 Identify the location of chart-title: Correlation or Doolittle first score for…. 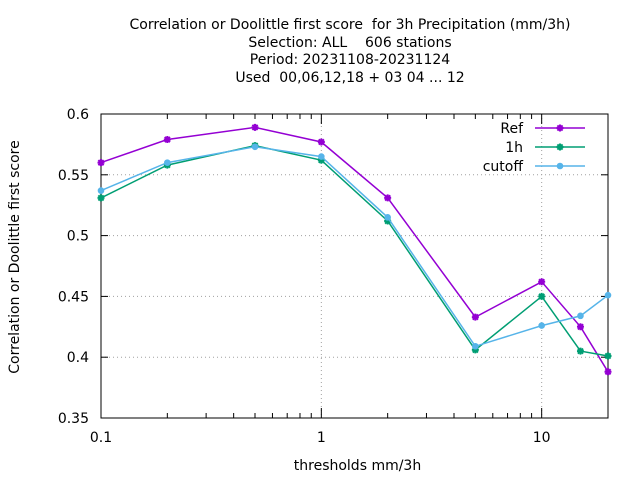
(320, 52).